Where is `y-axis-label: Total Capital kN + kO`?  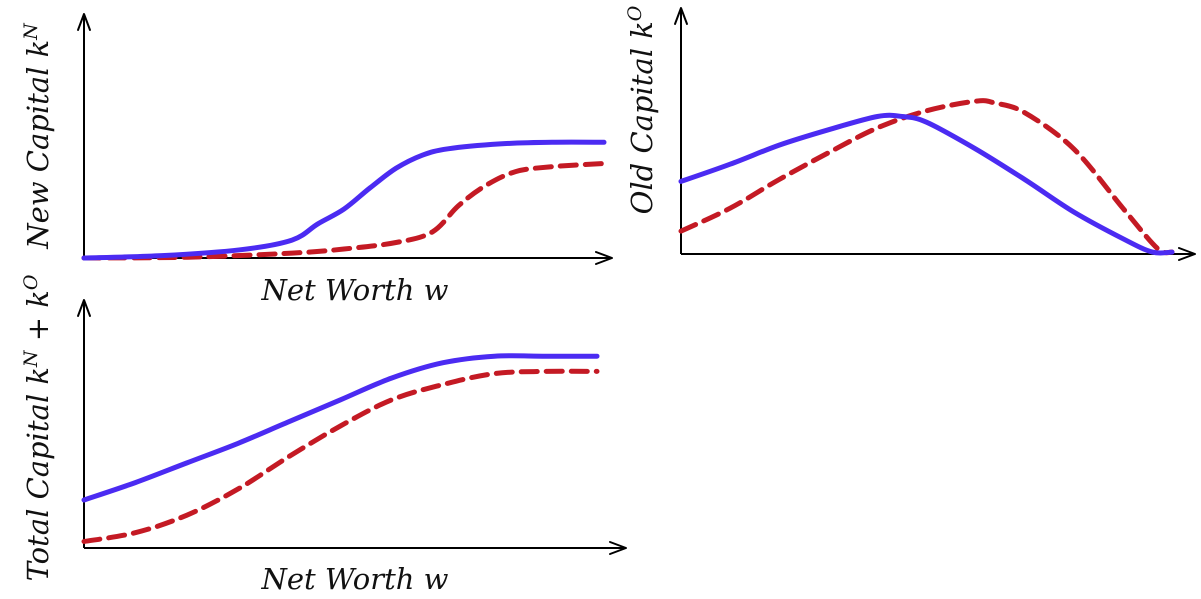 y-axis-label: Total Capital kN + kO is located at coordinates (37, 427).